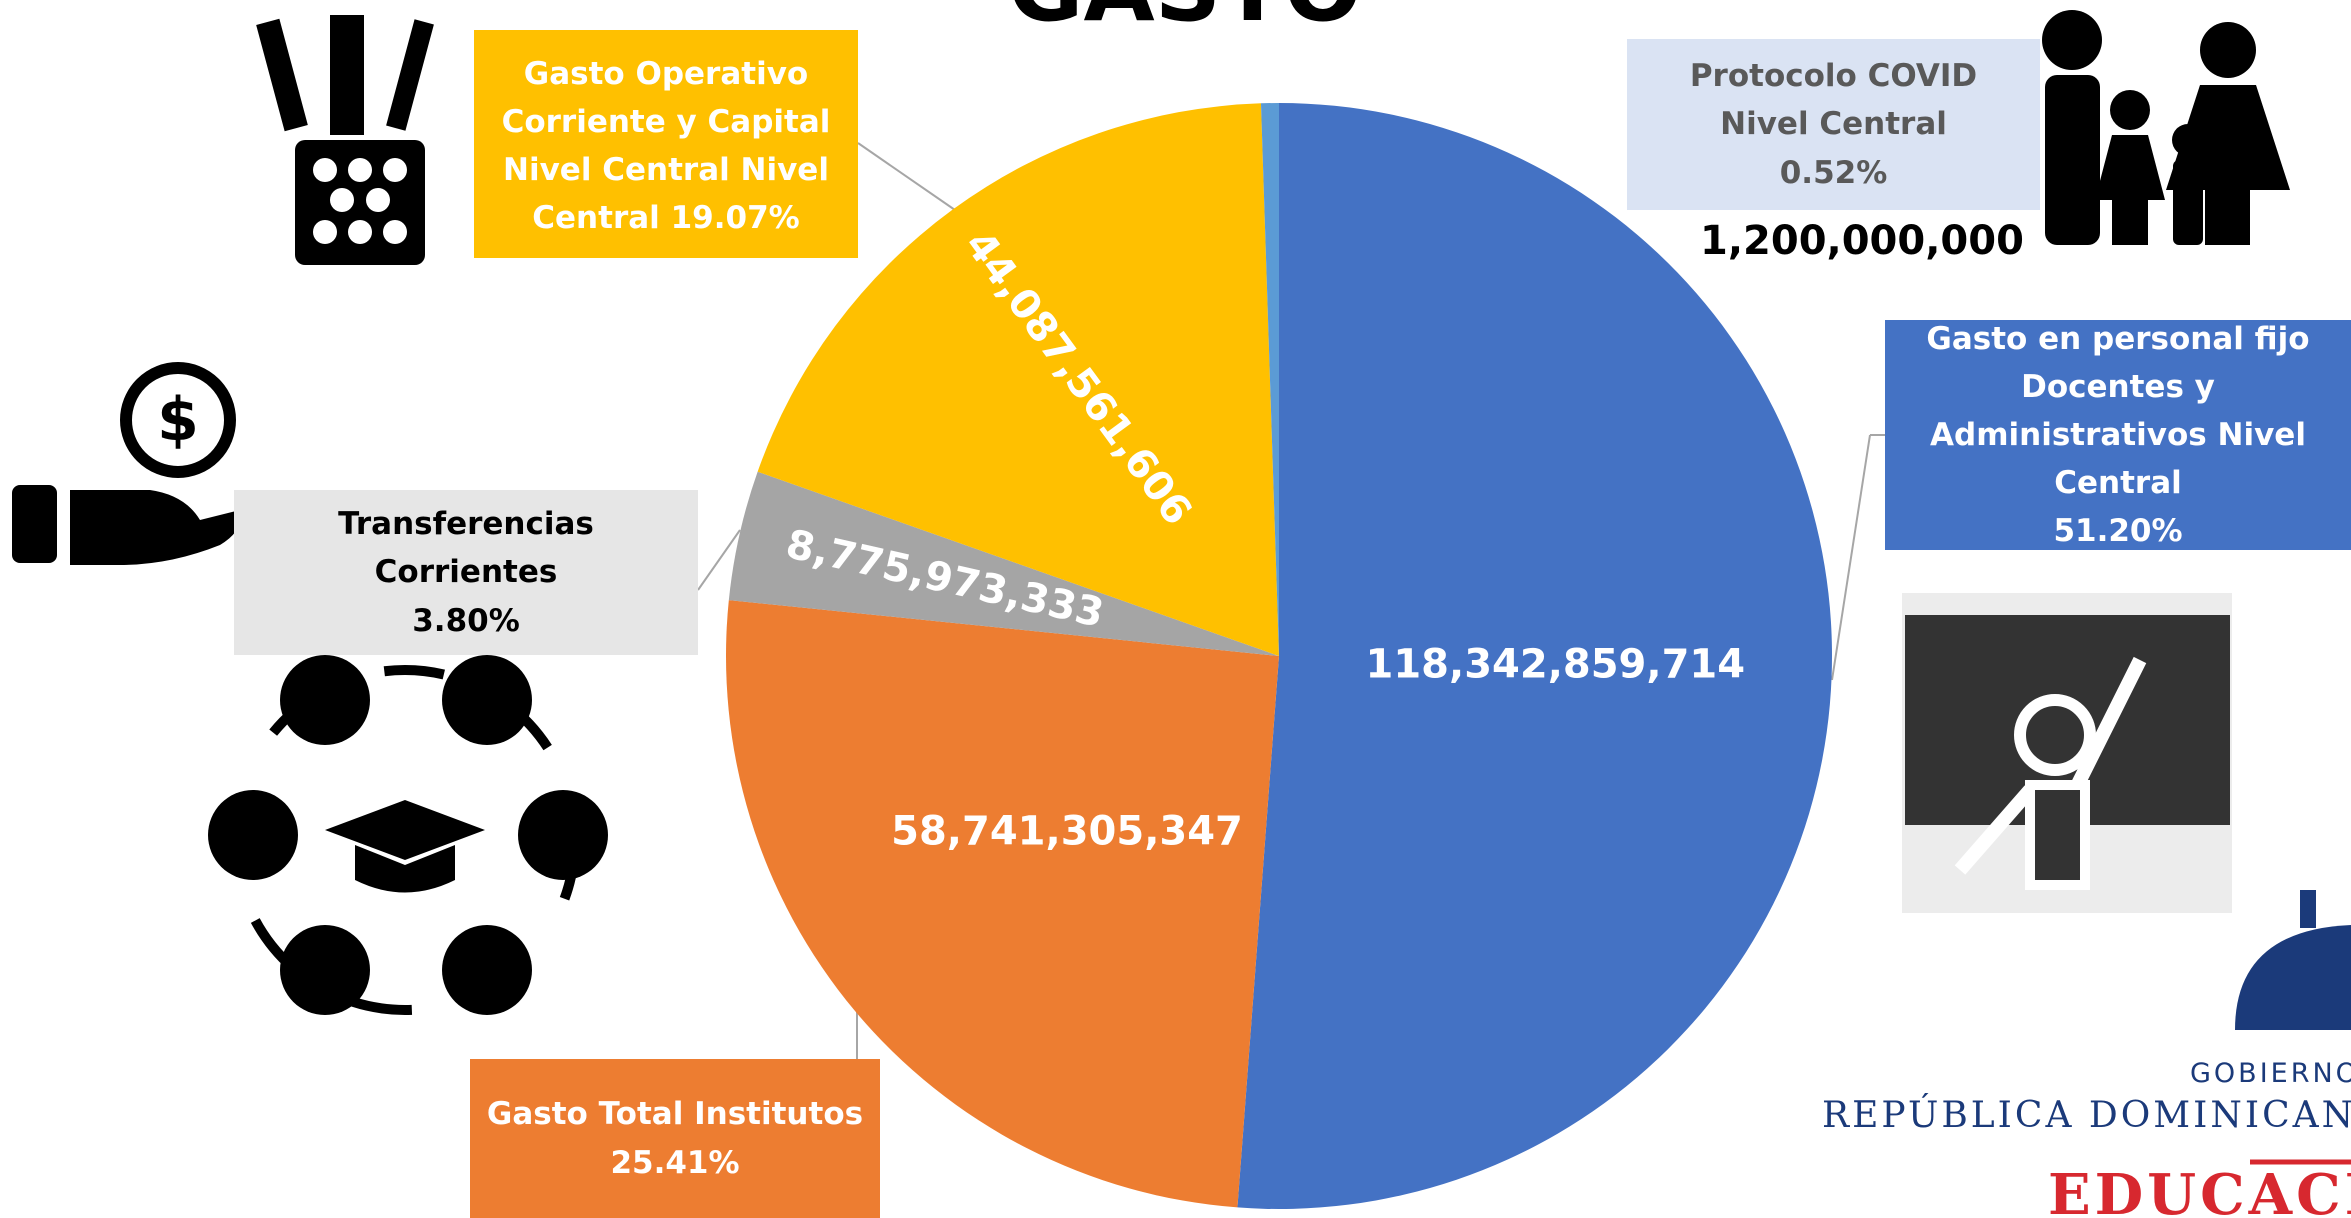 The image size is (2351, 1218). What do you see at coordinates (1833, 172) in the screenshot?
I see `share-label: 0.52%` at bounding box center [1833, 172].